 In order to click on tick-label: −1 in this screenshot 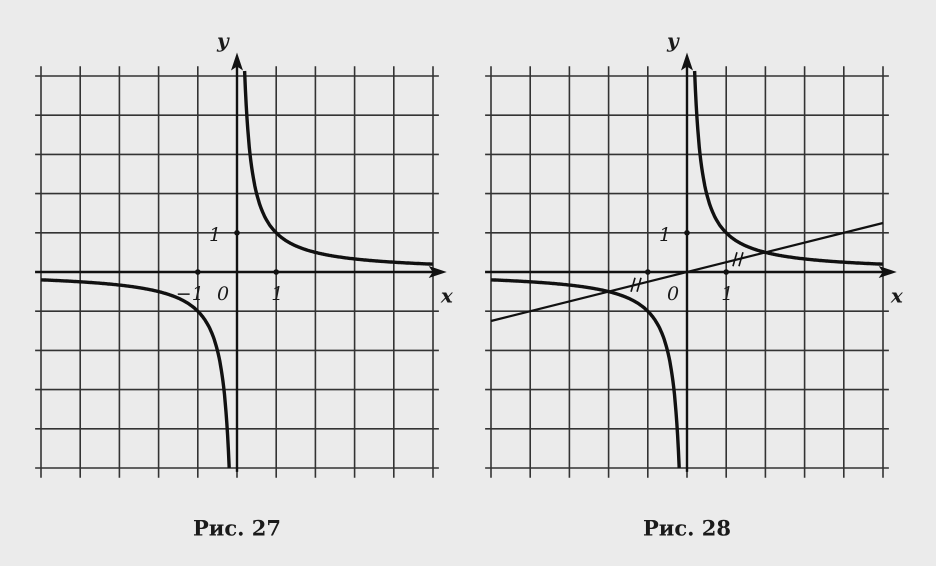, I will do `click(190, 294)`.